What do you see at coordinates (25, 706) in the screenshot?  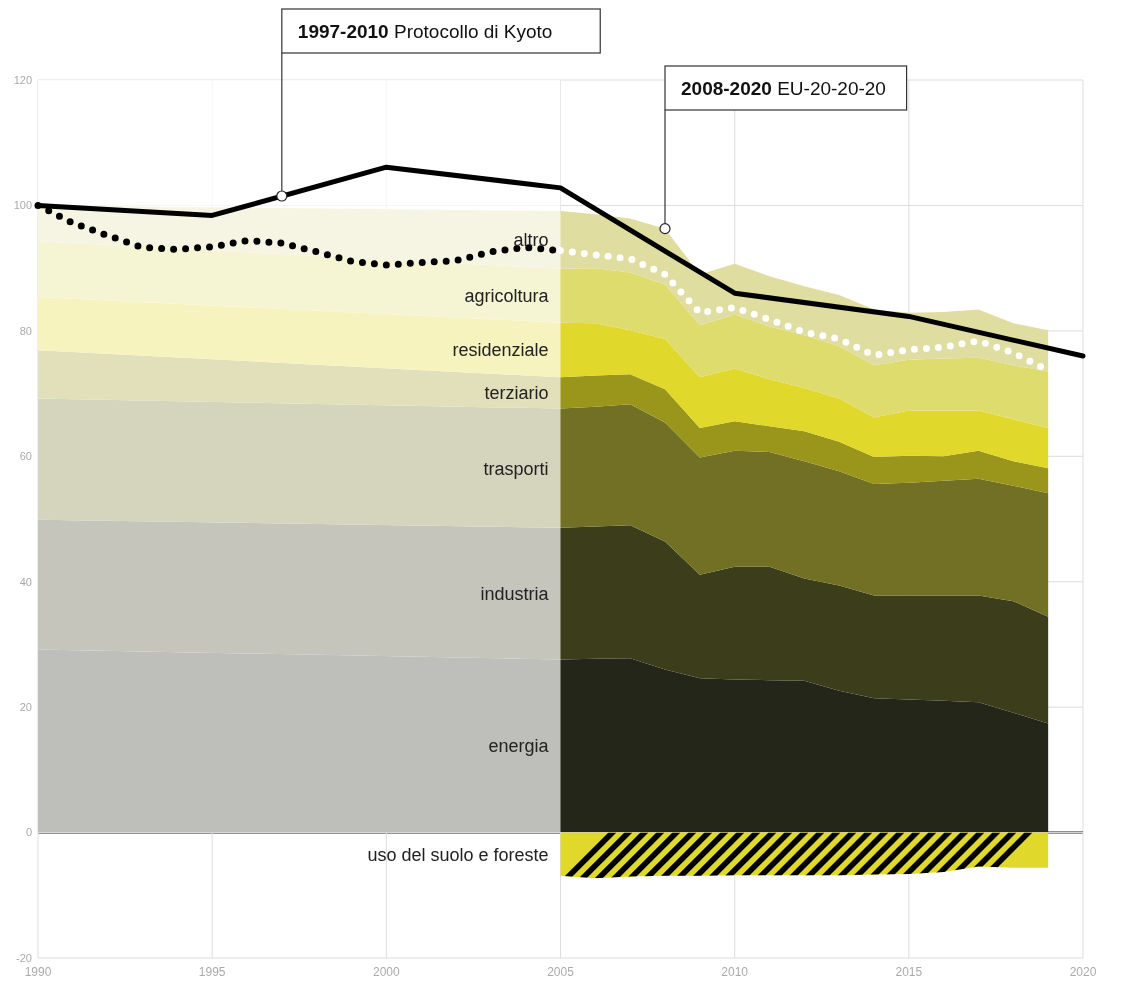 I see `y-tick-label: 20` at bounding box center [25, 706].